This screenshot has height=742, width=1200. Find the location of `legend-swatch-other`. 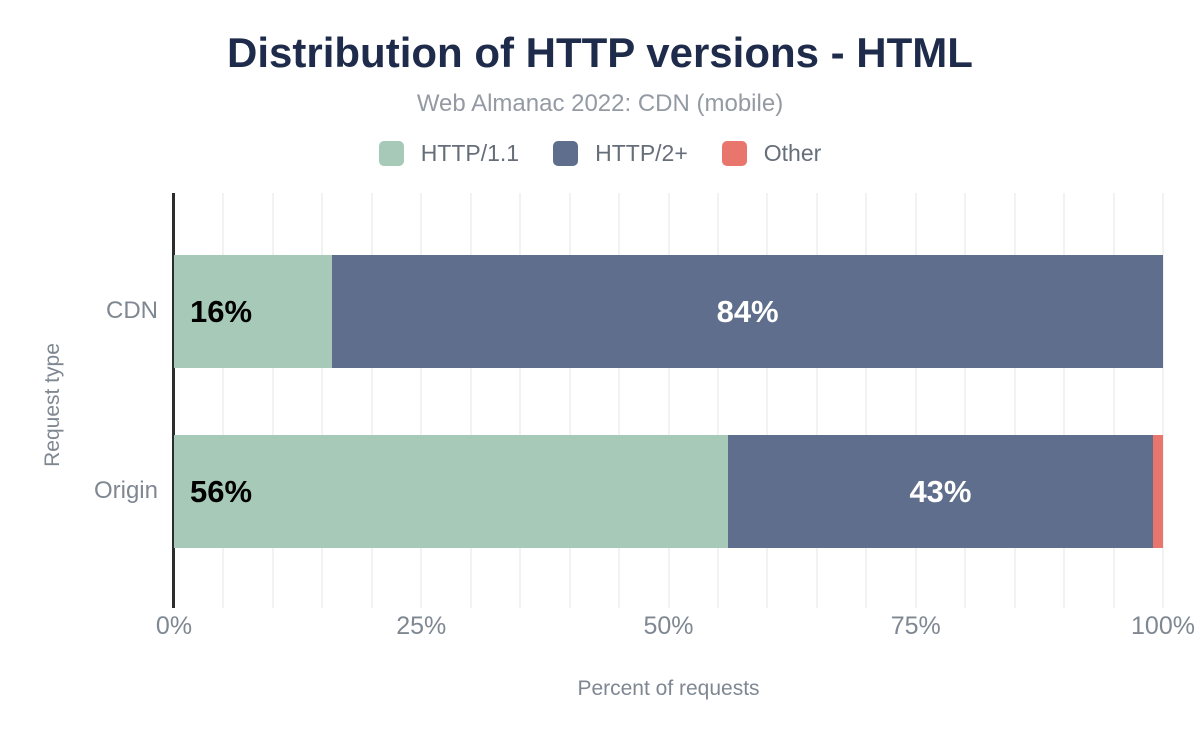

legend-swatch-other is located at coordinates (734, 153).